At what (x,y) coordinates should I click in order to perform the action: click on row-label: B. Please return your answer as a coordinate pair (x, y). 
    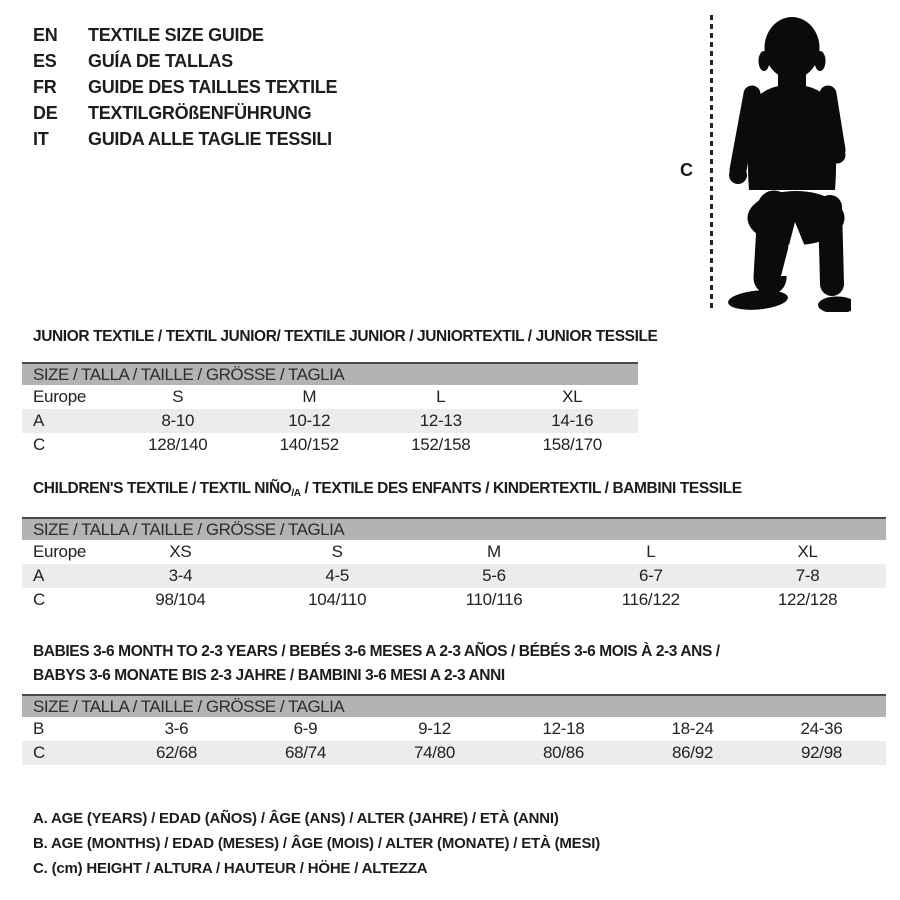
    Looking at the image, I should click on (39, 728).